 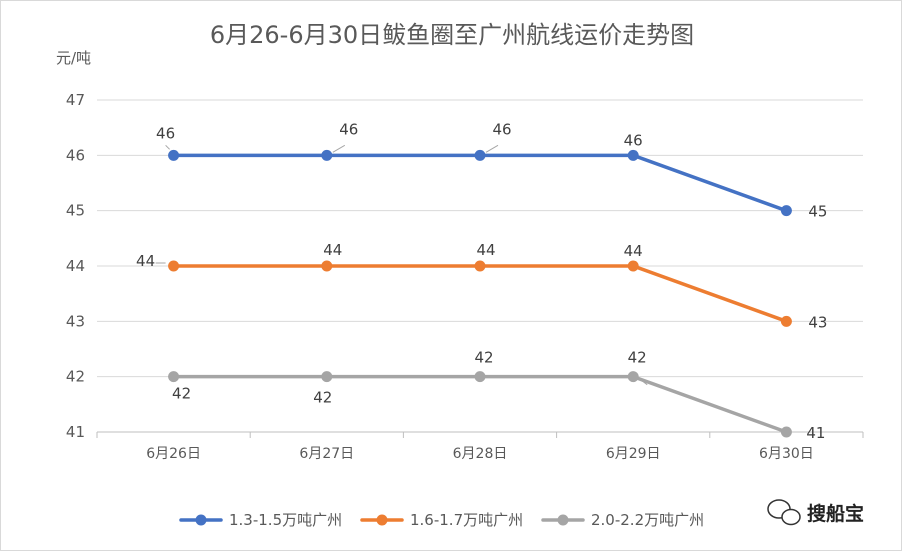 I want to click on legend-label: 1.3-1.5万吨广州, so click(x=285, y=520).